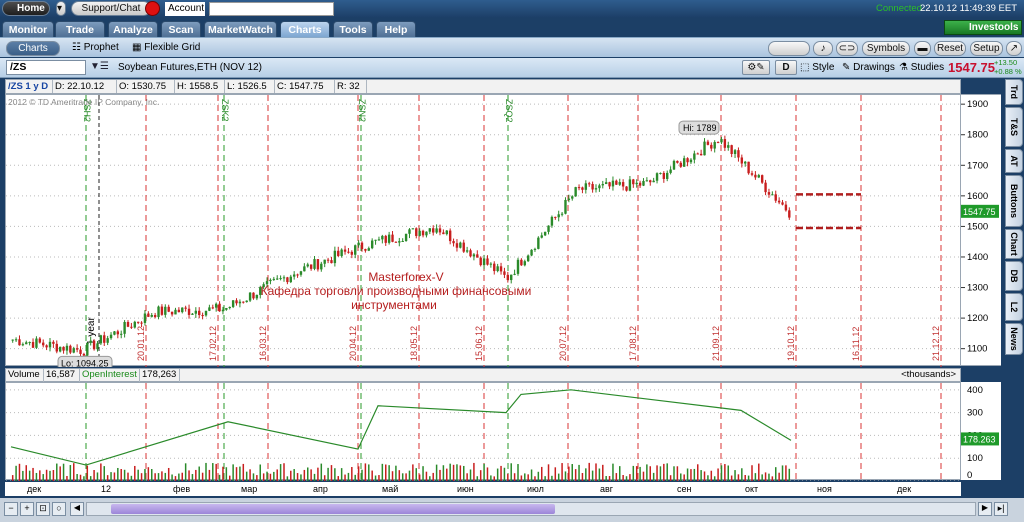 Image resolution: width=1024 pixels, height=522 pixels. Describe the element at coordinates (271, 9) in the screenshot. I see `account-field` at that location.